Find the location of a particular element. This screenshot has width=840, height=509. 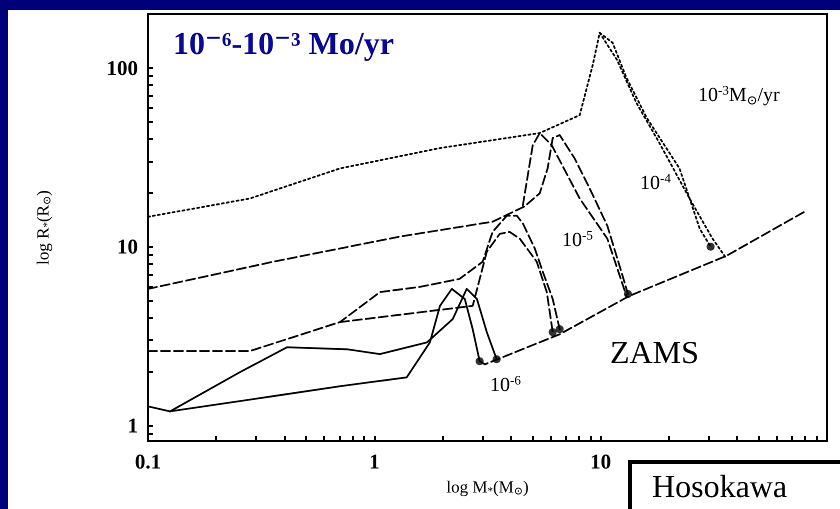

y-tick-label: 1 is located at coordinates (133, 426).